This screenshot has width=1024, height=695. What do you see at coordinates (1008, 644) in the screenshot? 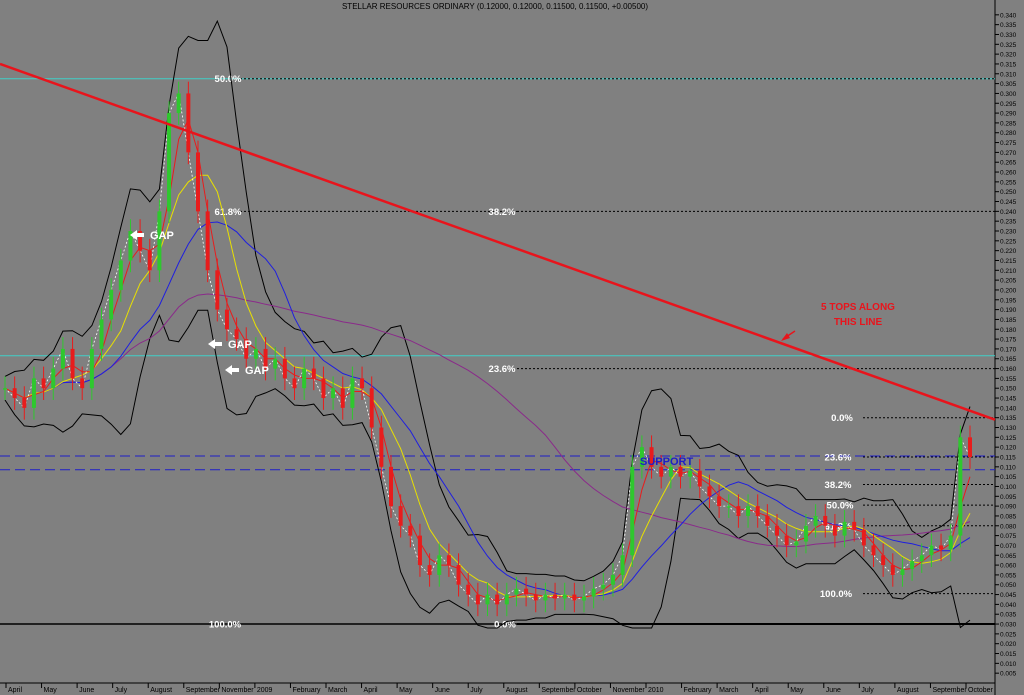
I see `y-tick-label: 0.020` at bounding box center [1008, 644].